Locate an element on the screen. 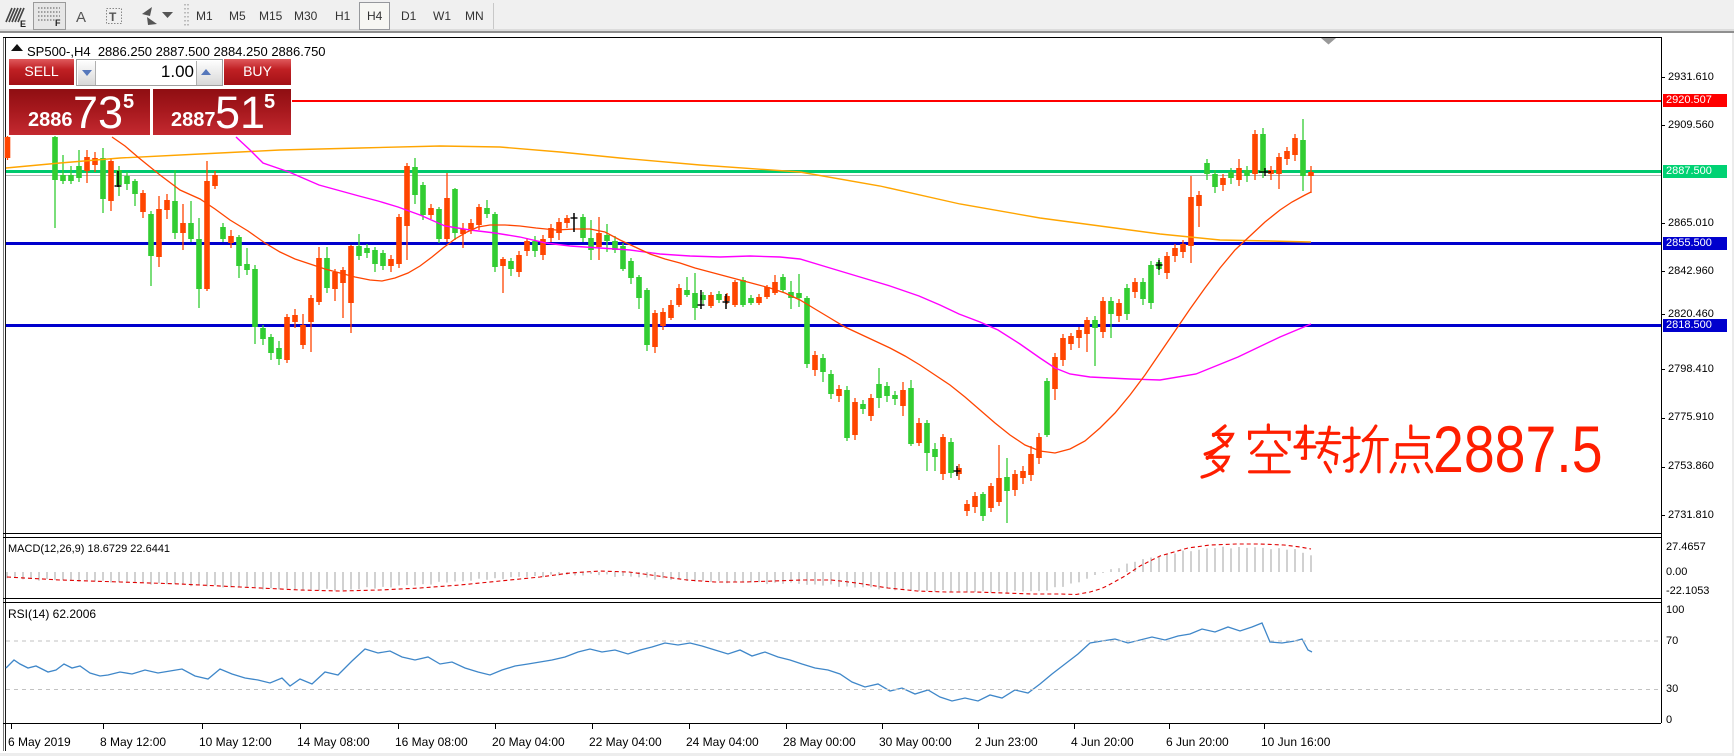  svg-text: F is located at coordinates (58, 23).